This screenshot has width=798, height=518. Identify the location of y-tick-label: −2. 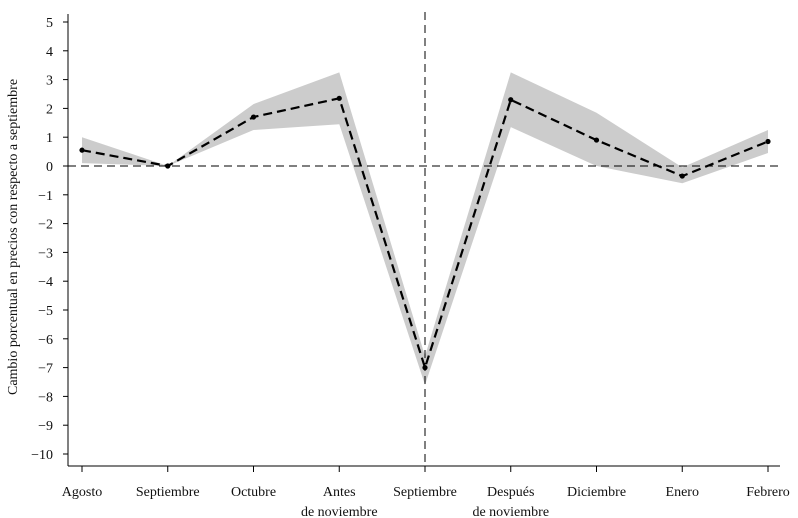
(45, 225).